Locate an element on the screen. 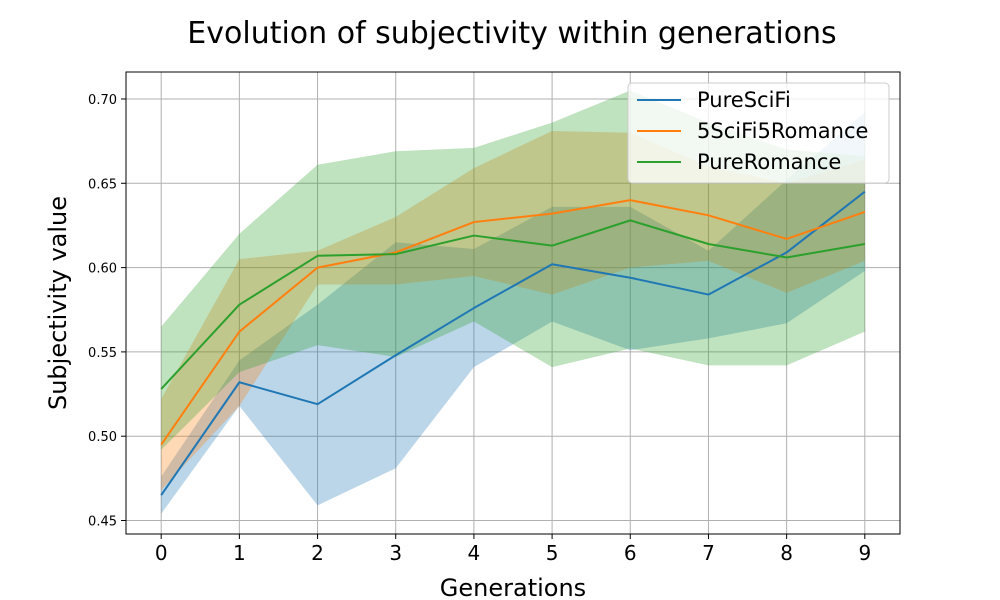 The height and width of the screenshot is (600, 1000). y-tick-label: 0.60 is located at coordinates (102, 269).